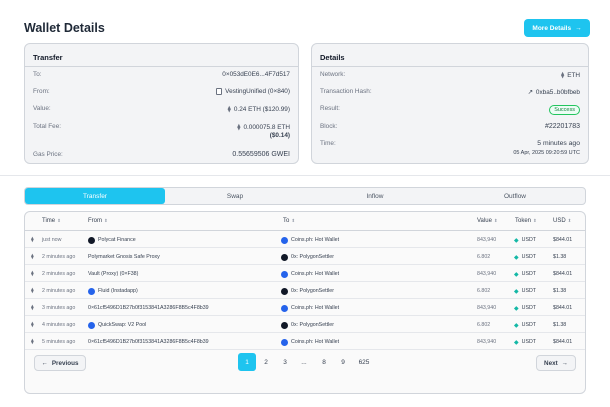  What do you see at coordinates (266, 362) in the screenshot?
I see `page-2: 2` at bounding box center [266, 362].